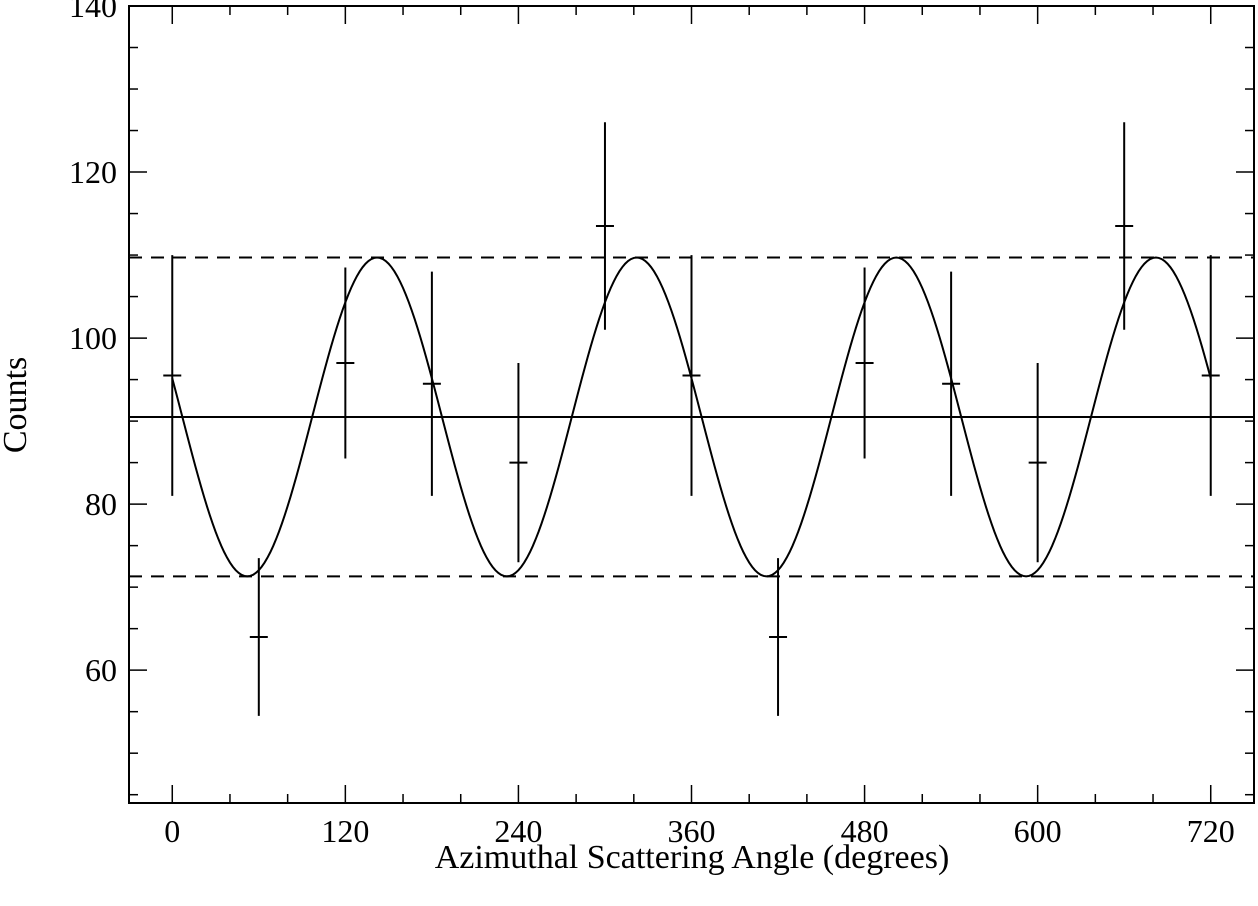 Image resolution: width=1258 pixels, height=906 pixels. I want to click on x-tick-label: 240, so click(518, 831).